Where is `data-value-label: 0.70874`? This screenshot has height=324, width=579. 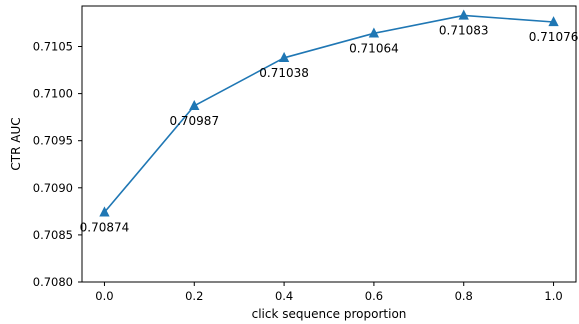
data-value-label: 0.70874 is located at coordinates (105, 227).